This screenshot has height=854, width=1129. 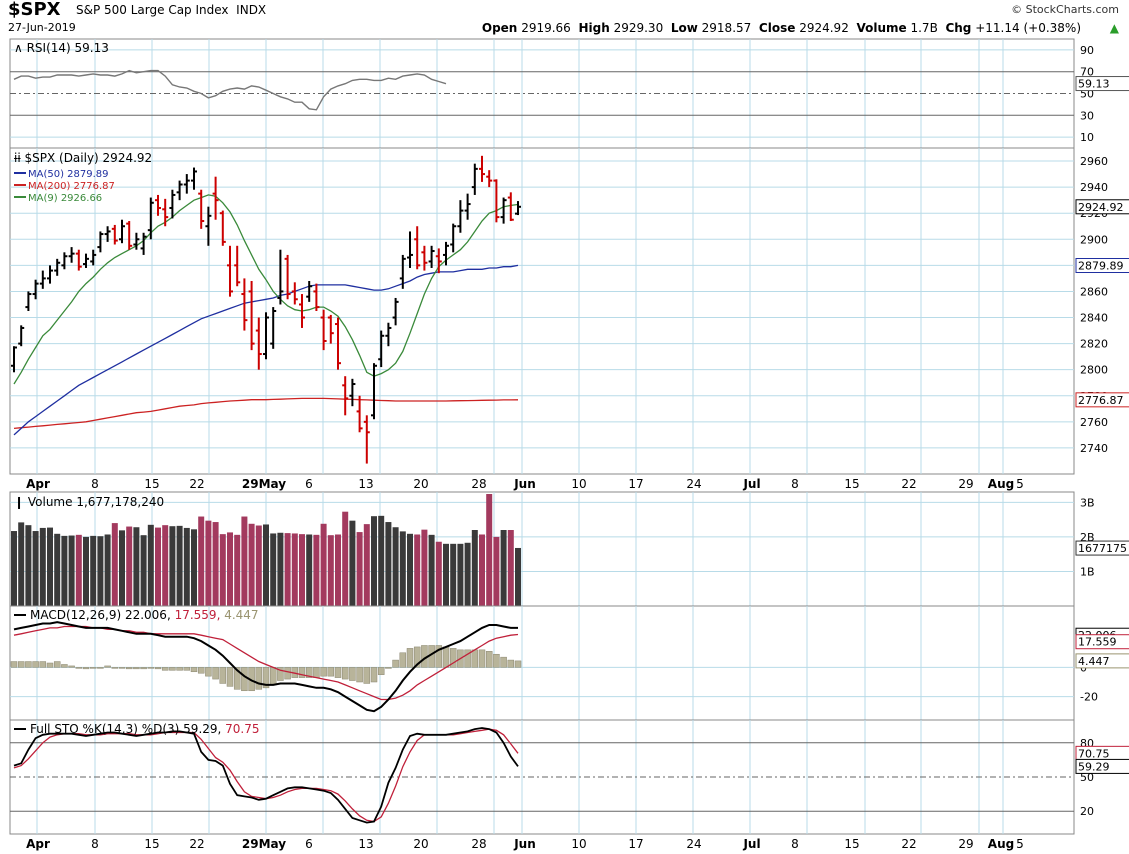 What do you see at coordinates (152, 10) in the screenshot?
I see `index-name: S&P 500 Large Cap Index` at bounding box center [152, 10].